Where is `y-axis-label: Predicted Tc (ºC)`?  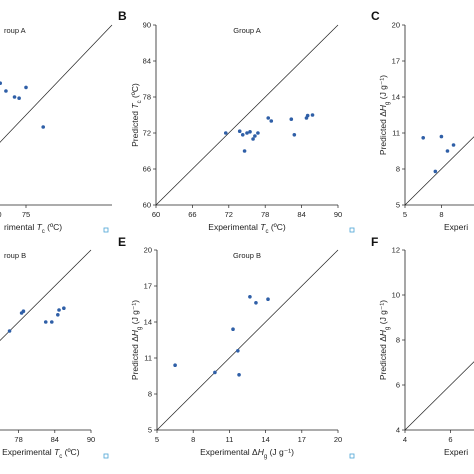
y-axis-label: Predicted Tc (ºC) is located at coordinates (136, 115).